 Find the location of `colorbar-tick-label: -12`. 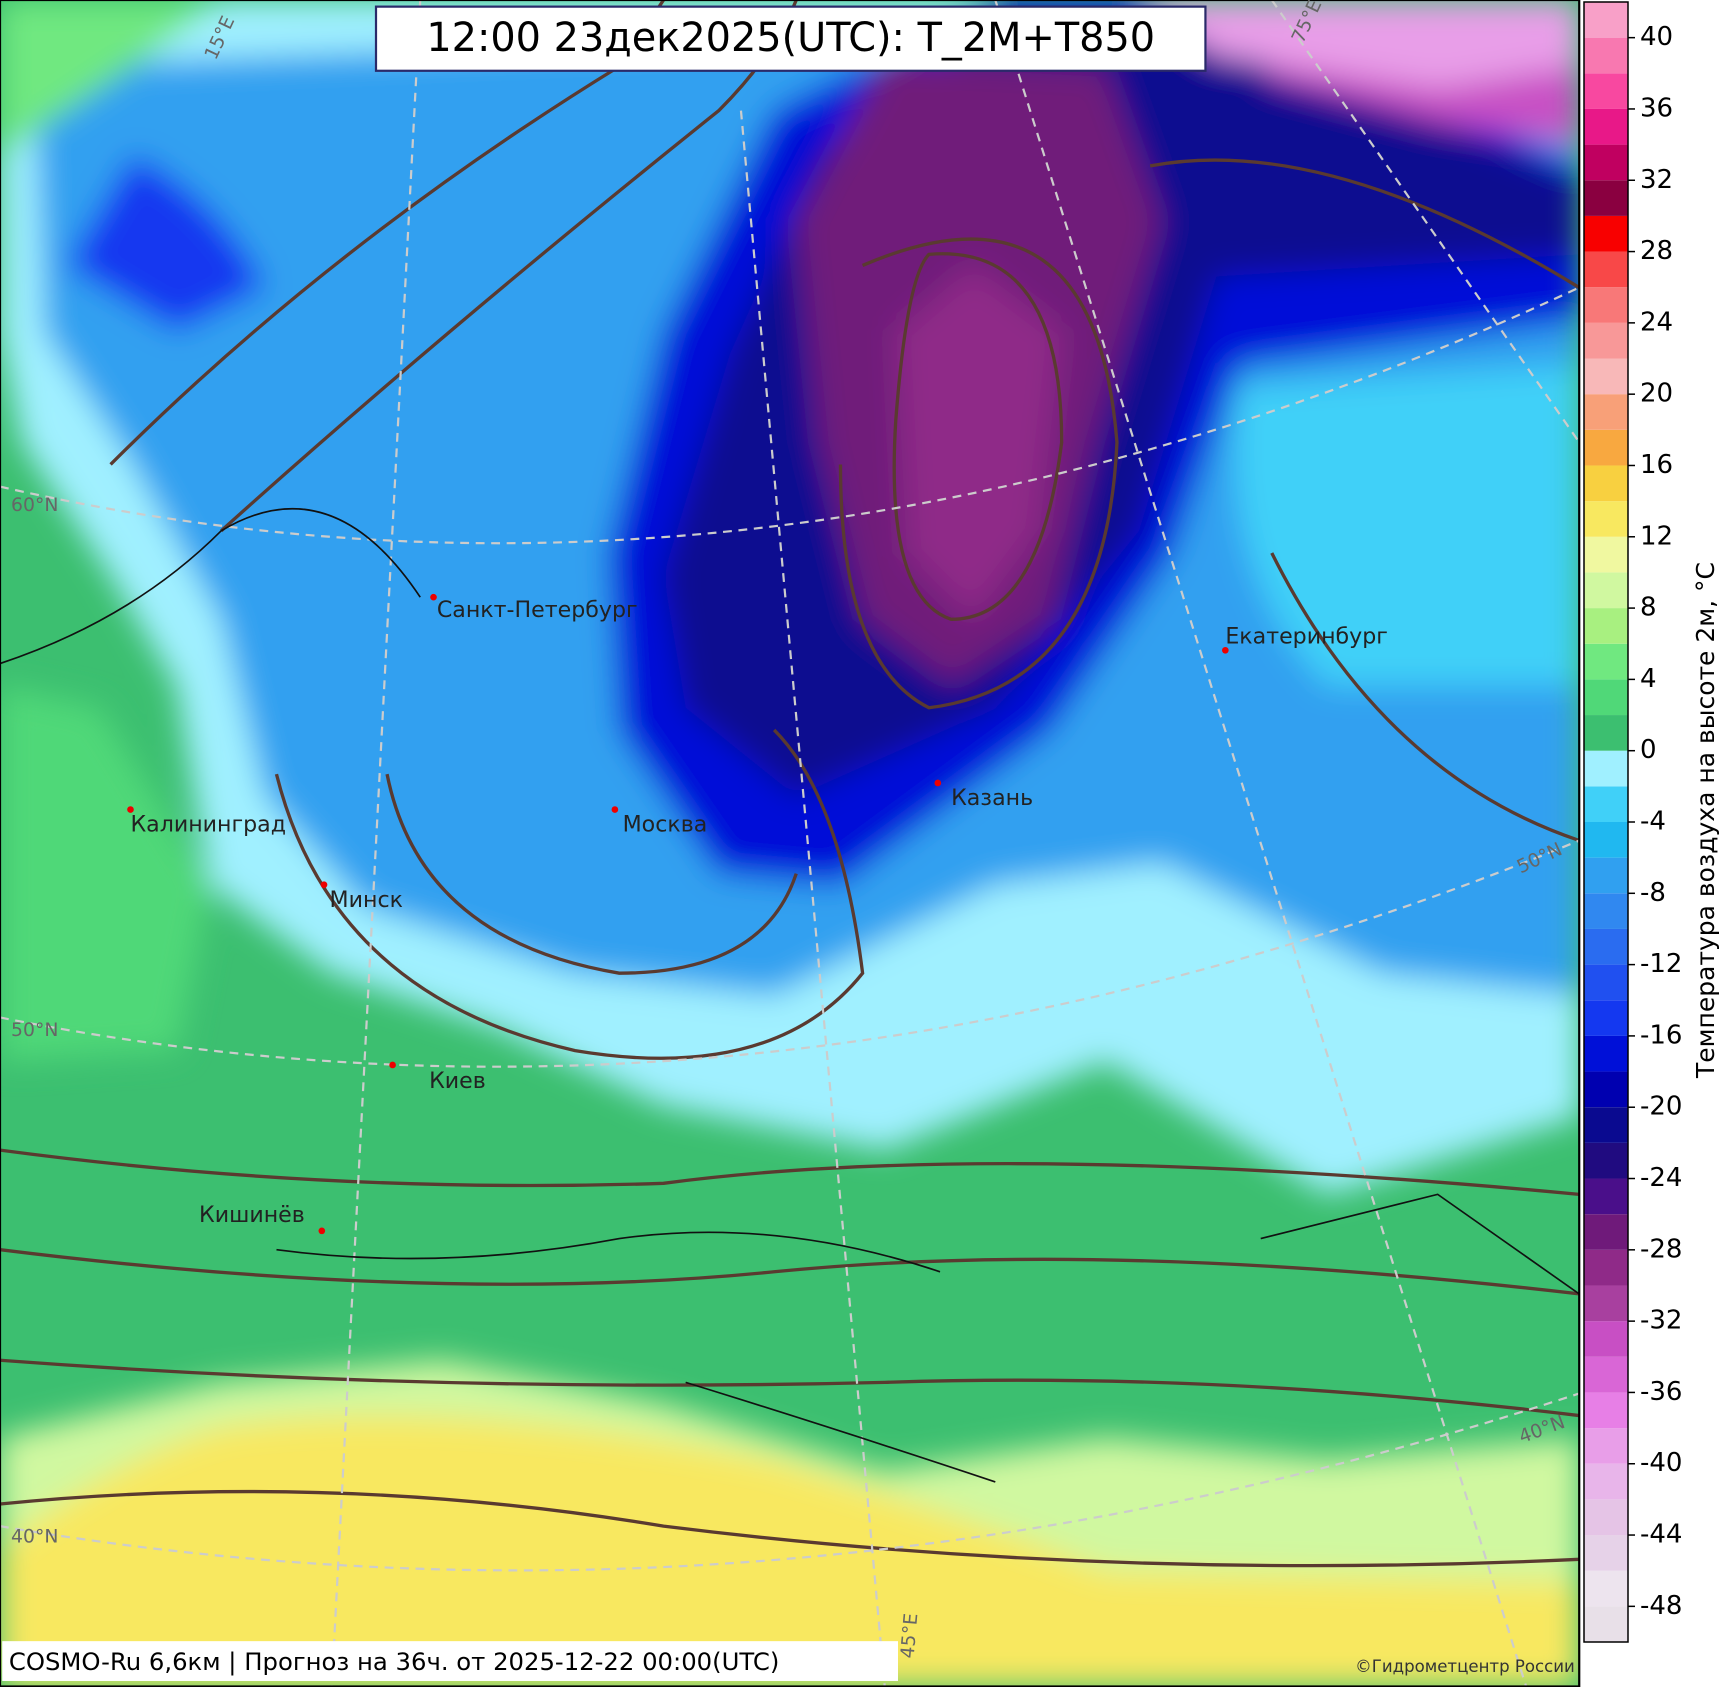

colorbar-tick-label: -12 is located at coordinates (1661, 964).